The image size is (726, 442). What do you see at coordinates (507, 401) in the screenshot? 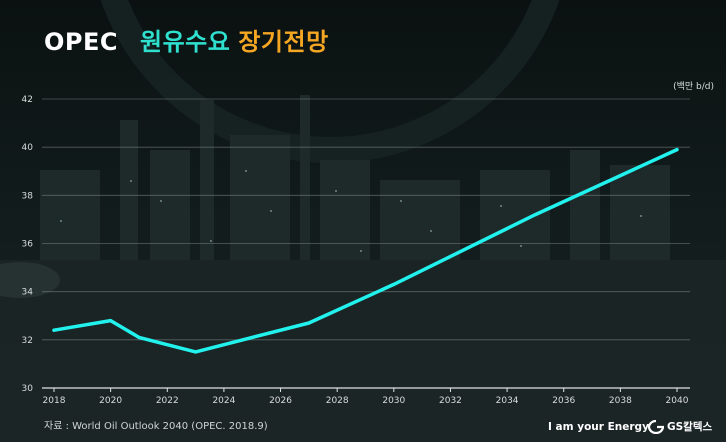
I see `x-tick-label: 2034` at bounding box center [507, 401].